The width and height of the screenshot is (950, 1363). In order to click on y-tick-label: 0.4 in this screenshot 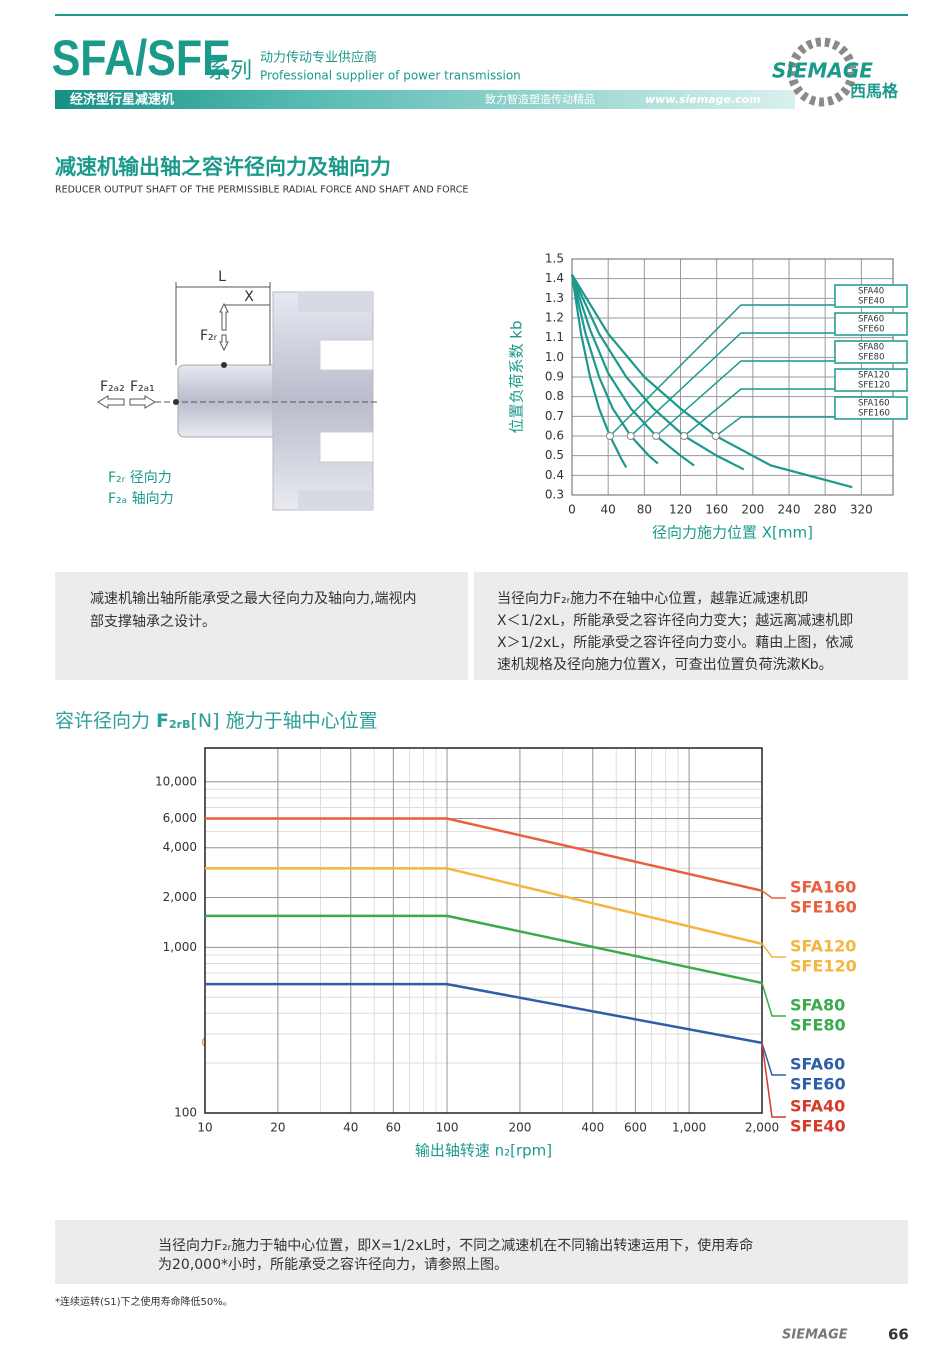, I will do `click(554, 475)`.